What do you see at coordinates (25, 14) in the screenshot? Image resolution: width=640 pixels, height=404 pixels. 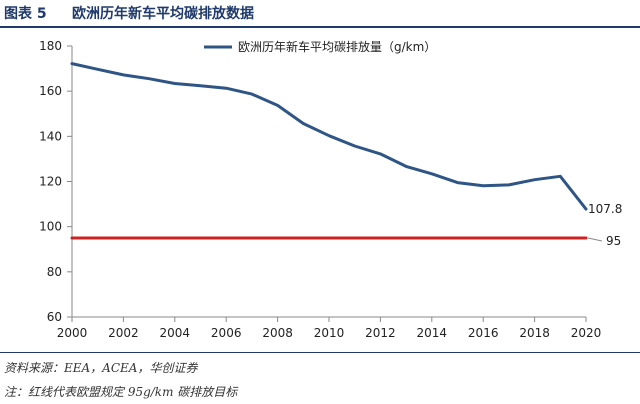 I see `figure-number: 图表 5` at bounding box center [25, 14].